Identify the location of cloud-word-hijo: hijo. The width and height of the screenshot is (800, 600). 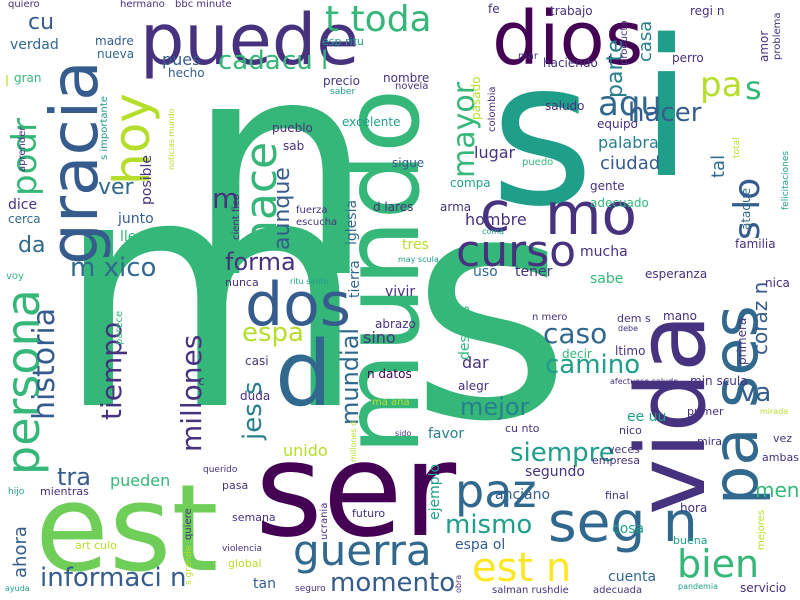
(16, 492).